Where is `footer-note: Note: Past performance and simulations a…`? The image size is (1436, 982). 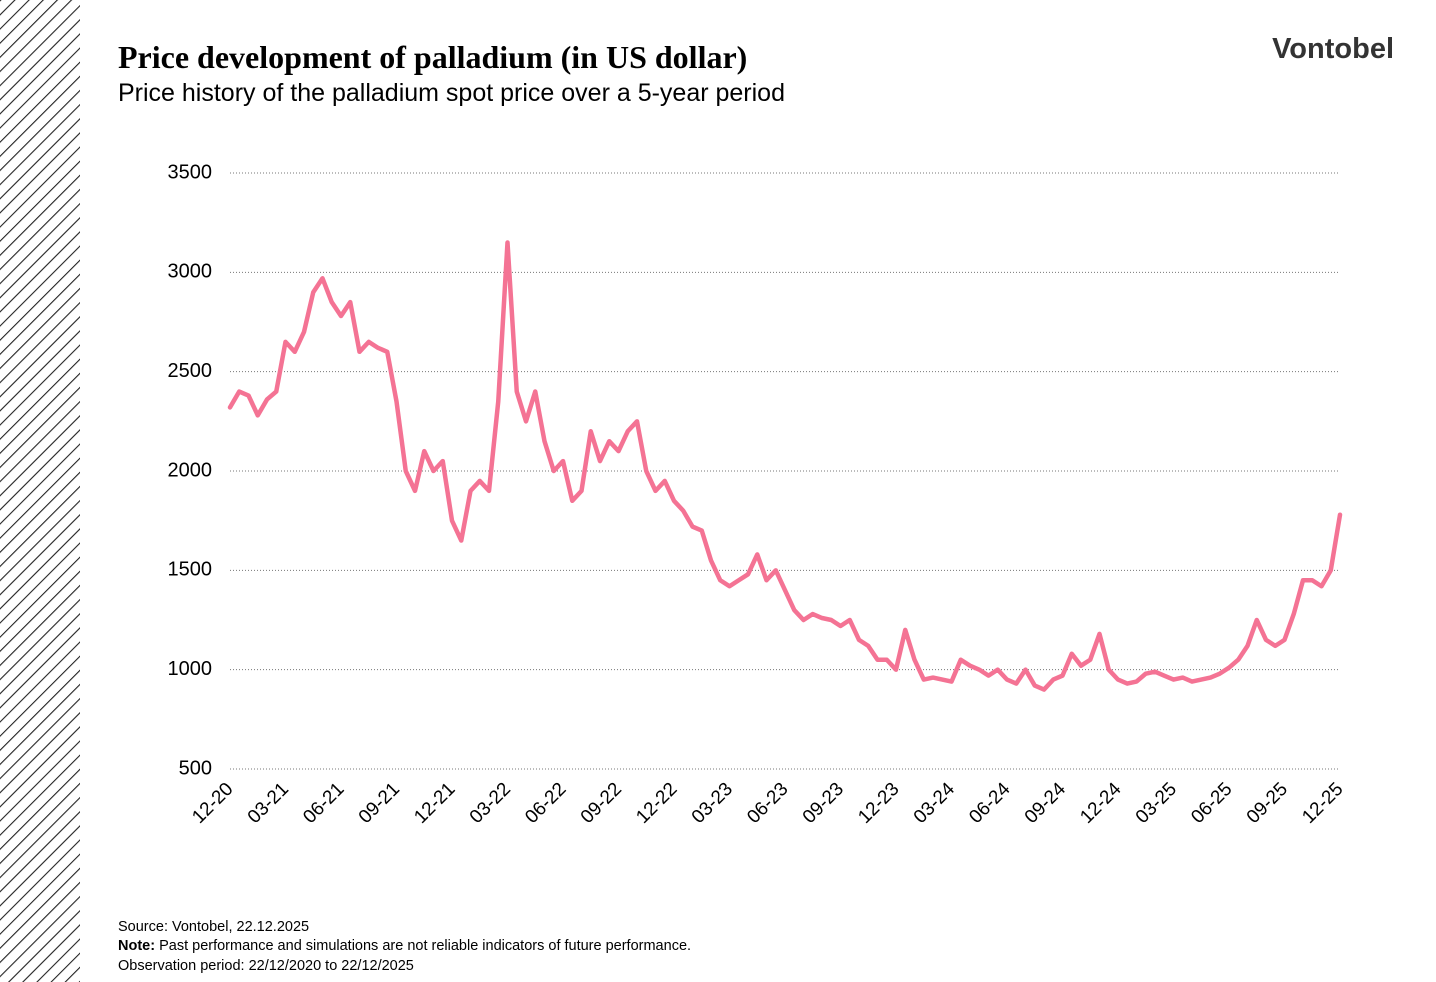 footer-note: Note: Past performance and simulations a… is located at coordinates (404, 946).